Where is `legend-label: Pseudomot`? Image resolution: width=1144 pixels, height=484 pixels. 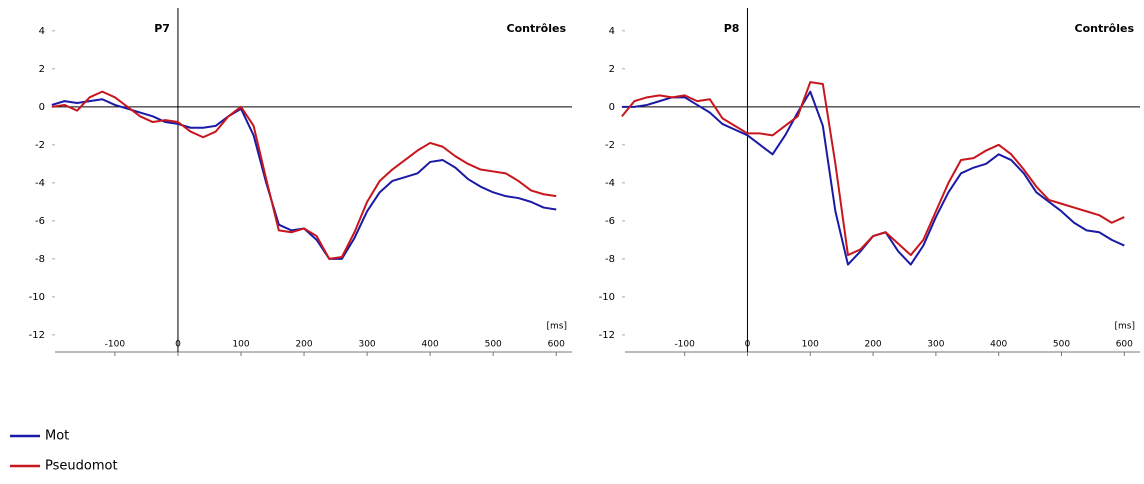
legend-label: Pseudomot is located at coordinates (81, 466).